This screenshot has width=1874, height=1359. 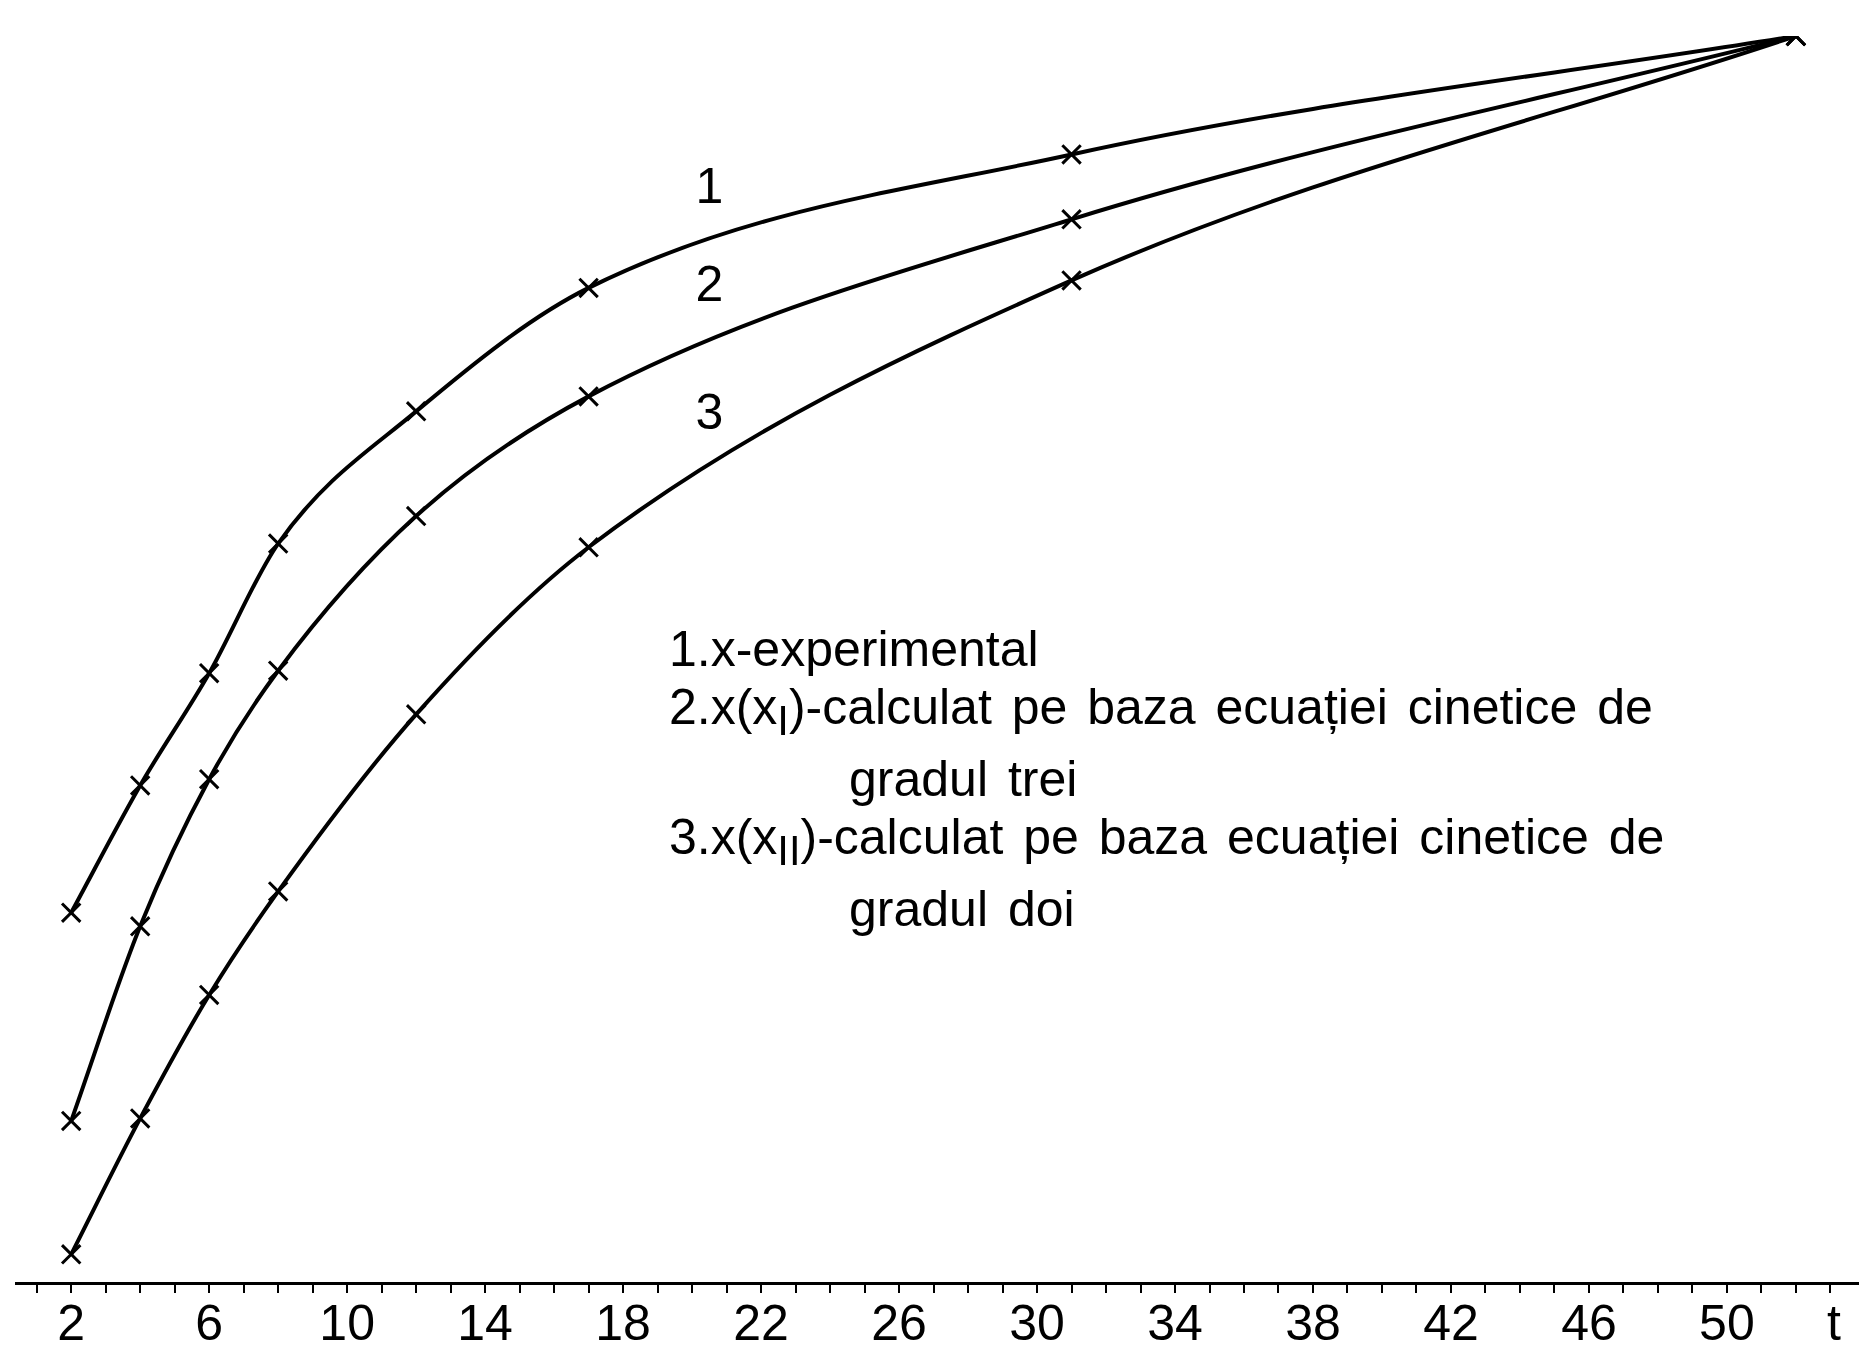 I want to click on annotation: 3.x(x$_{II}$)-calculat pe baza ecuației cinetice de gradul doi, so click(x=1167, y=873).